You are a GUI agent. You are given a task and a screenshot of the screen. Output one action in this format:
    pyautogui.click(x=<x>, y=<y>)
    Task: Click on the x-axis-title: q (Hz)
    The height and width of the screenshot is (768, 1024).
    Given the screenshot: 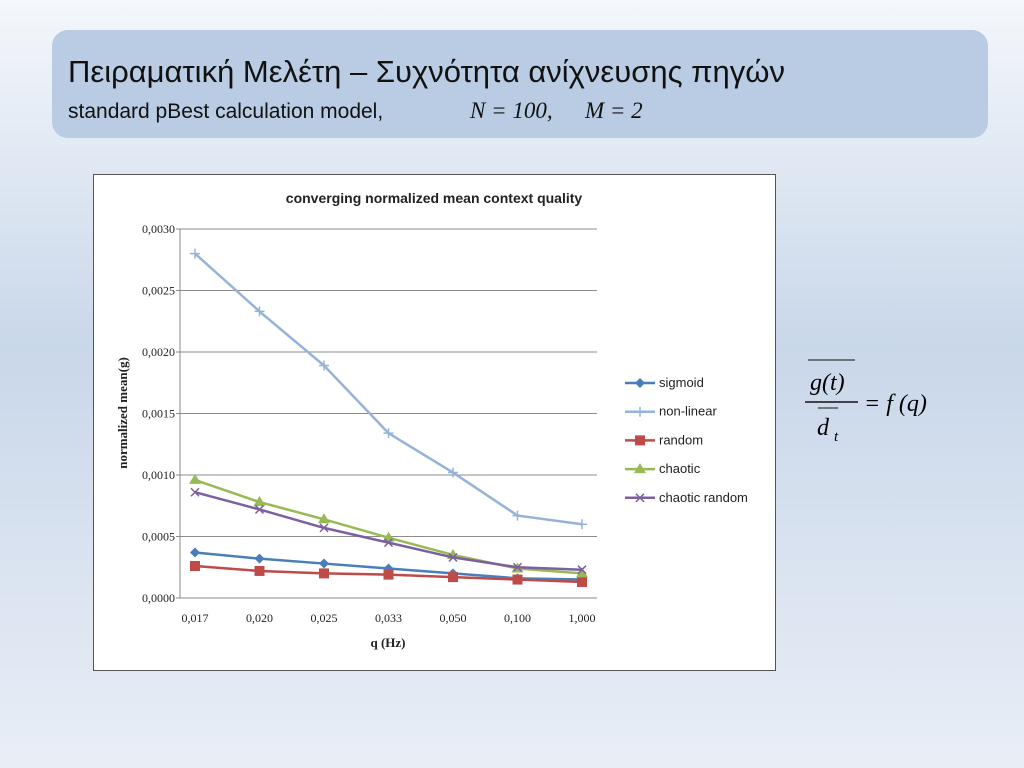 What is the action you would take?
    pyautogui.click(x=387, y=642)
    